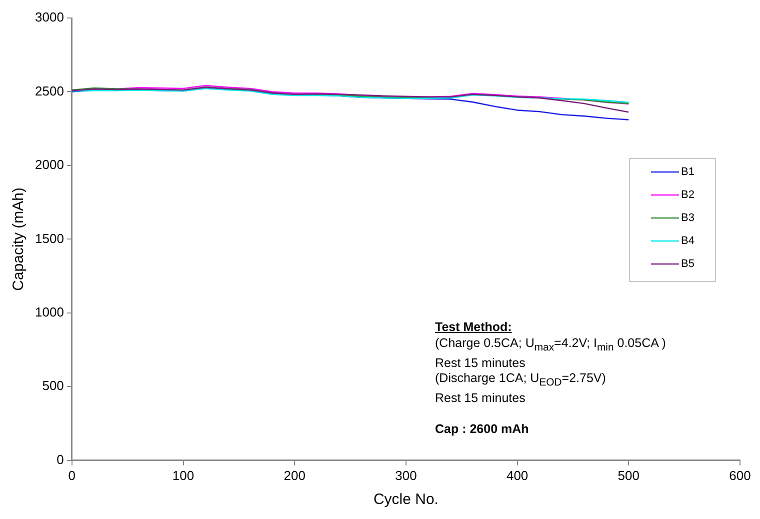 The width and height of the screenshot is (760, 519). Describe the element at coordinates (406, 475) in the screenshot. I see `x-tick-label: 300` at that location.